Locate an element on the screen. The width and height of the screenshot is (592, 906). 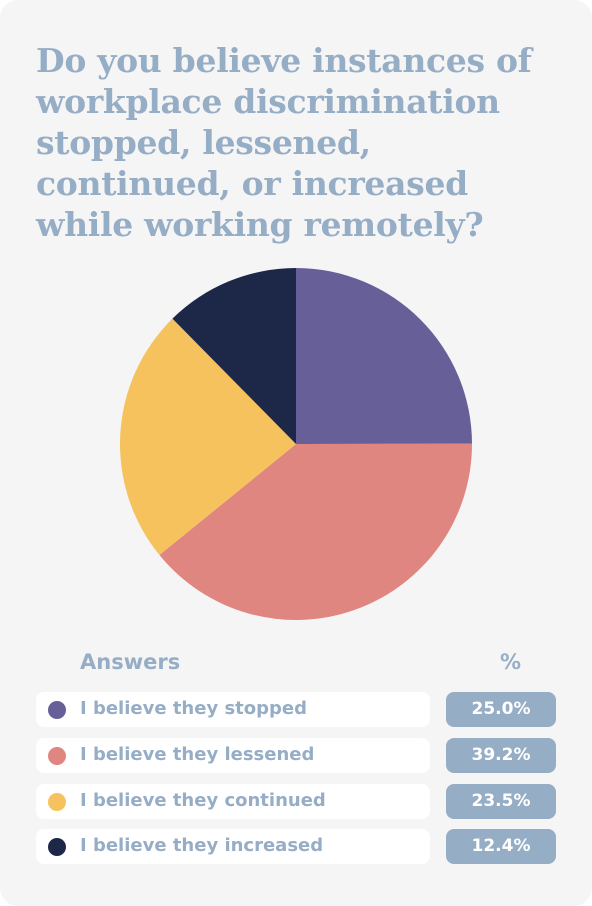
legend-dot-stopped is located at coordinates (57, 710).